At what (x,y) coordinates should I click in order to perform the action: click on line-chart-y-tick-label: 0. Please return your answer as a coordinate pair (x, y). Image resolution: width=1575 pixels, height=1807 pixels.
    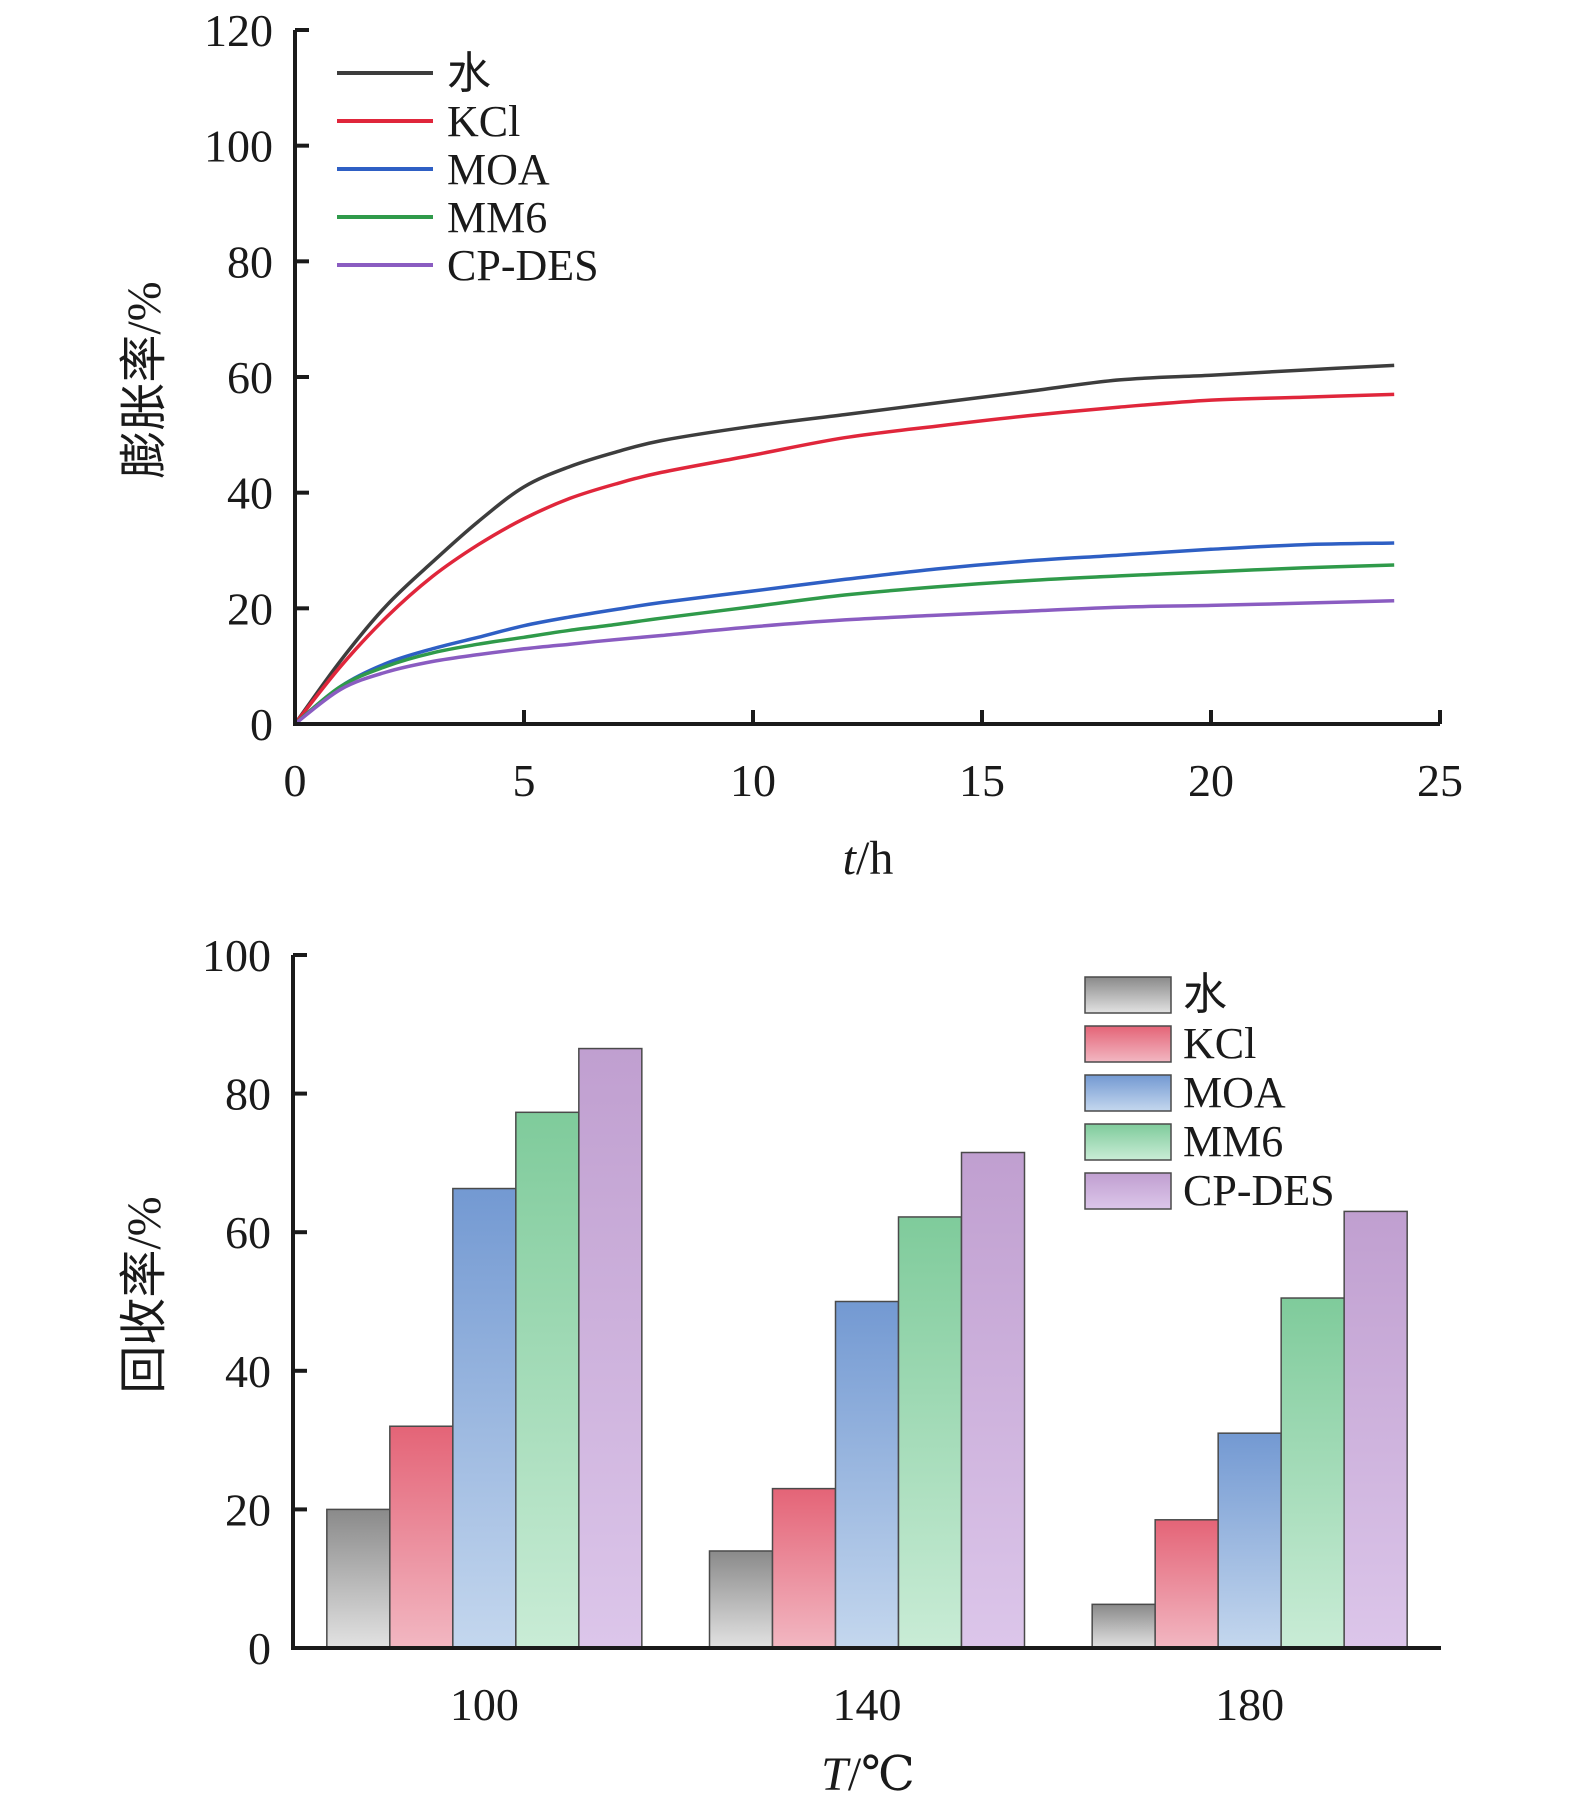
    Looking at the image, I should click on (261, 724).